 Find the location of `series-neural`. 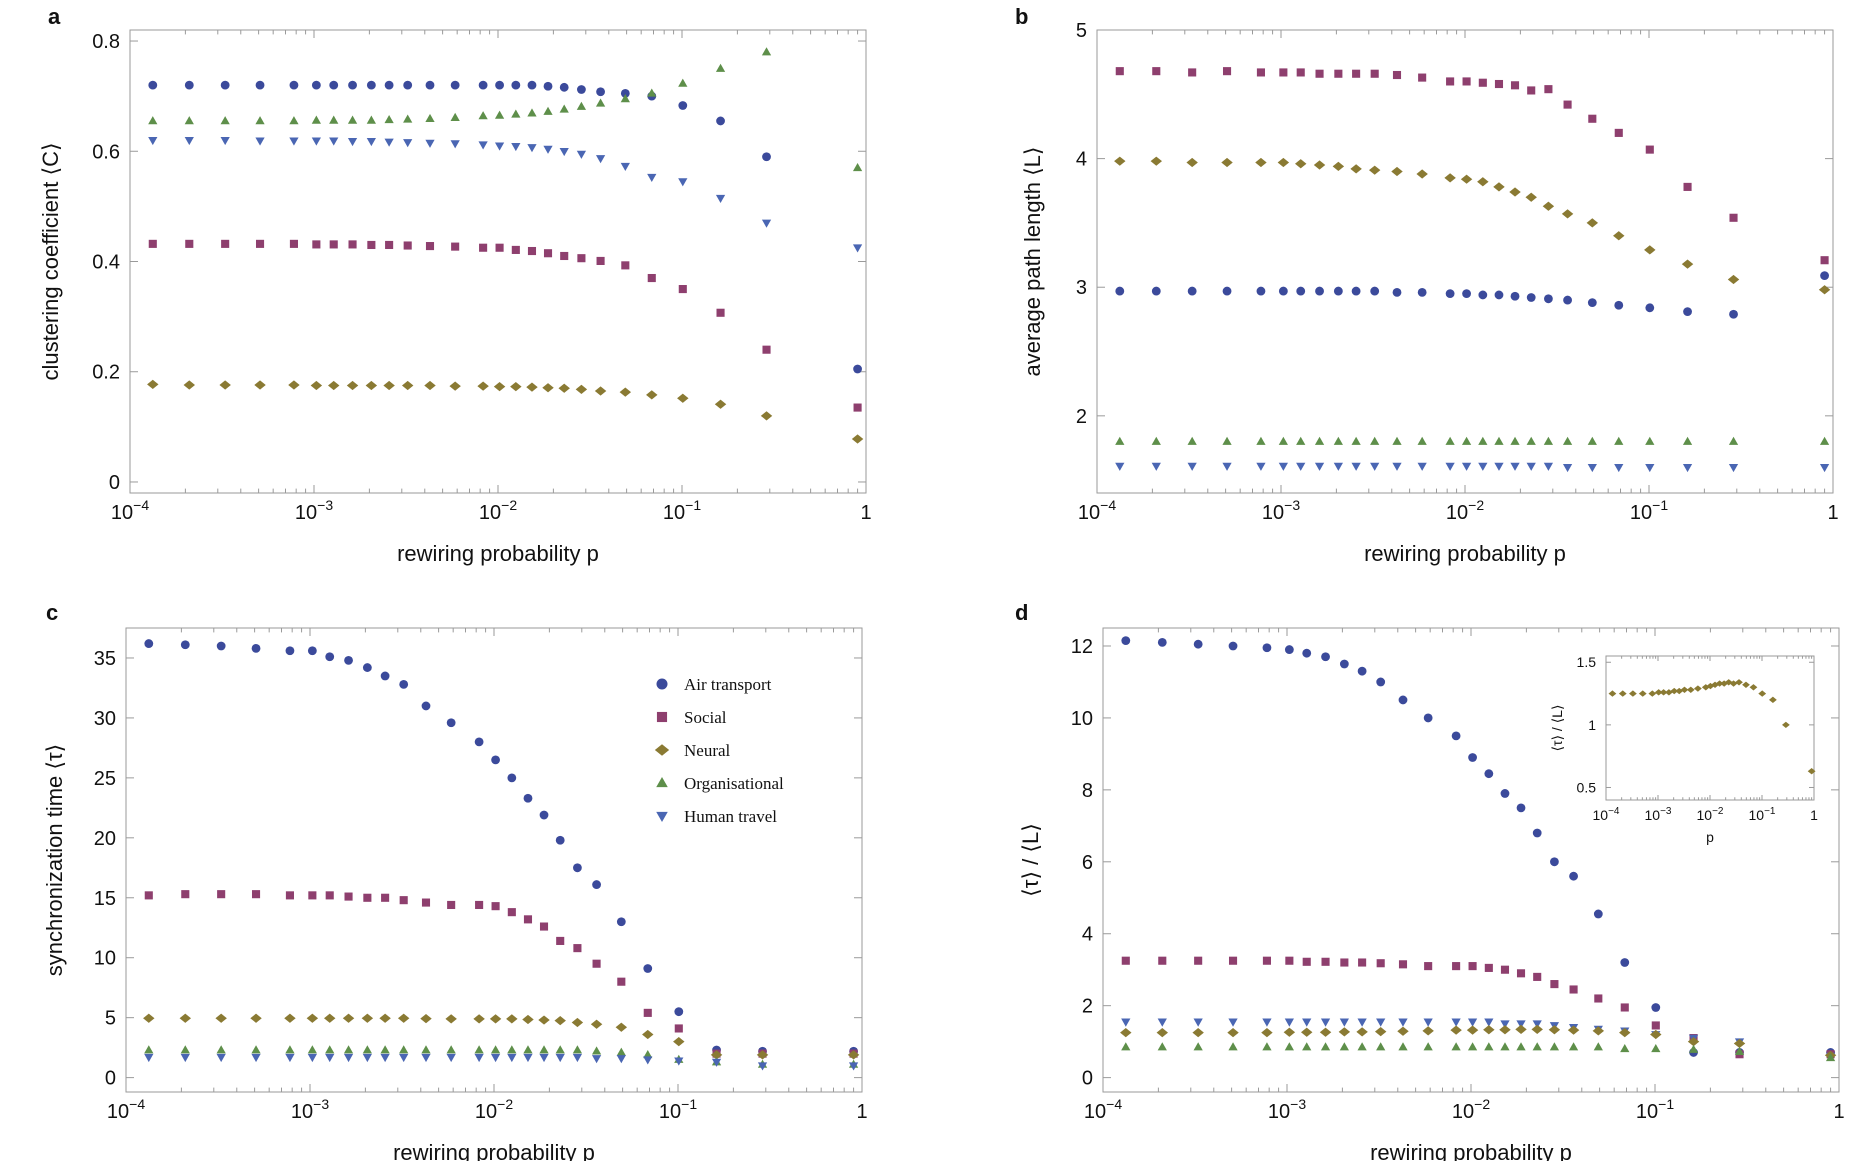

series-neural is located at coordinates (501, 1036).